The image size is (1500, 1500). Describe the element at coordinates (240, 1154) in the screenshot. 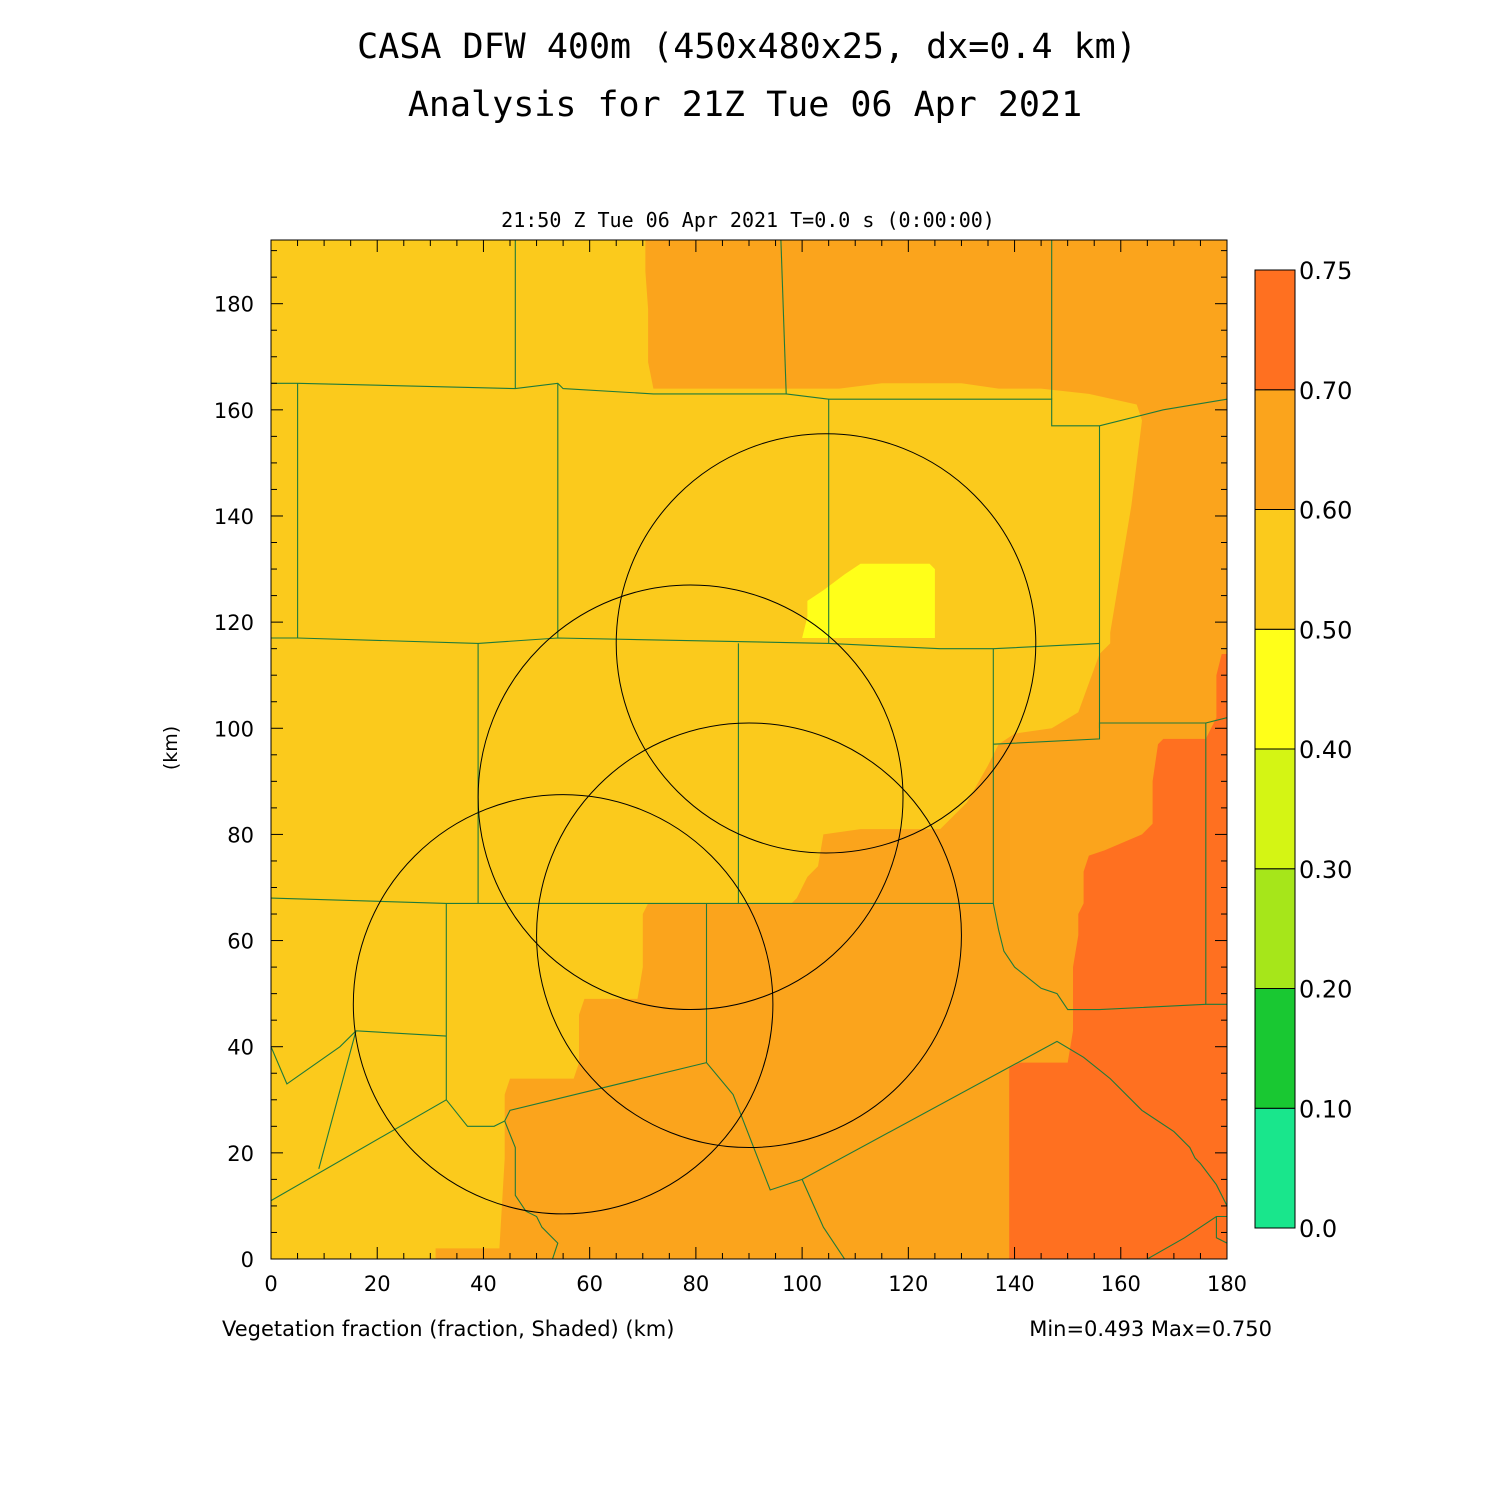

I see `y-tick-label-1: 20` at that location.